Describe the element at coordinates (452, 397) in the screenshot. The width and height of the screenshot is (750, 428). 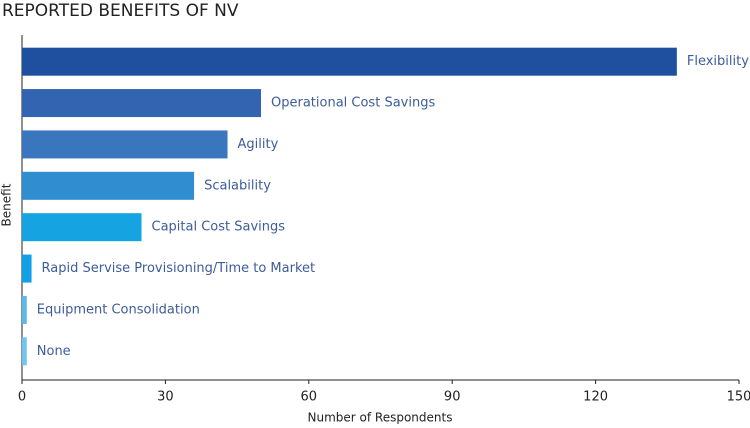
I see `x-tick-label: 90` at that location.